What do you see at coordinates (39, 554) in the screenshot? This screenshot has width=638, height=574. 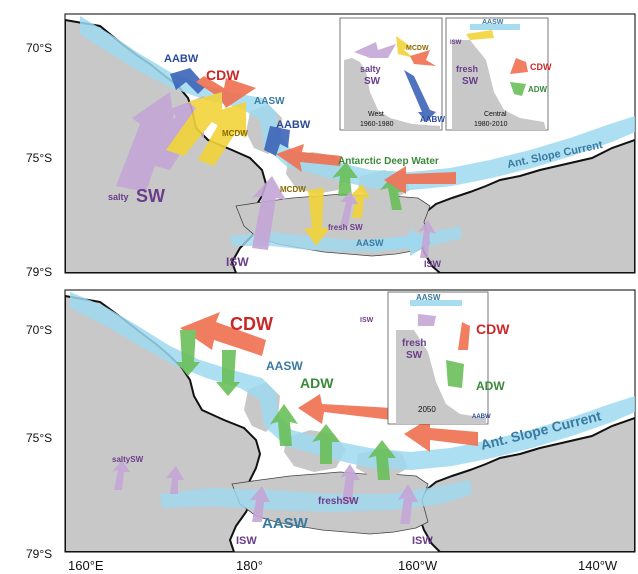 I see `lat-label-bottom-79: 79°S` at bounding box center [39, 554].